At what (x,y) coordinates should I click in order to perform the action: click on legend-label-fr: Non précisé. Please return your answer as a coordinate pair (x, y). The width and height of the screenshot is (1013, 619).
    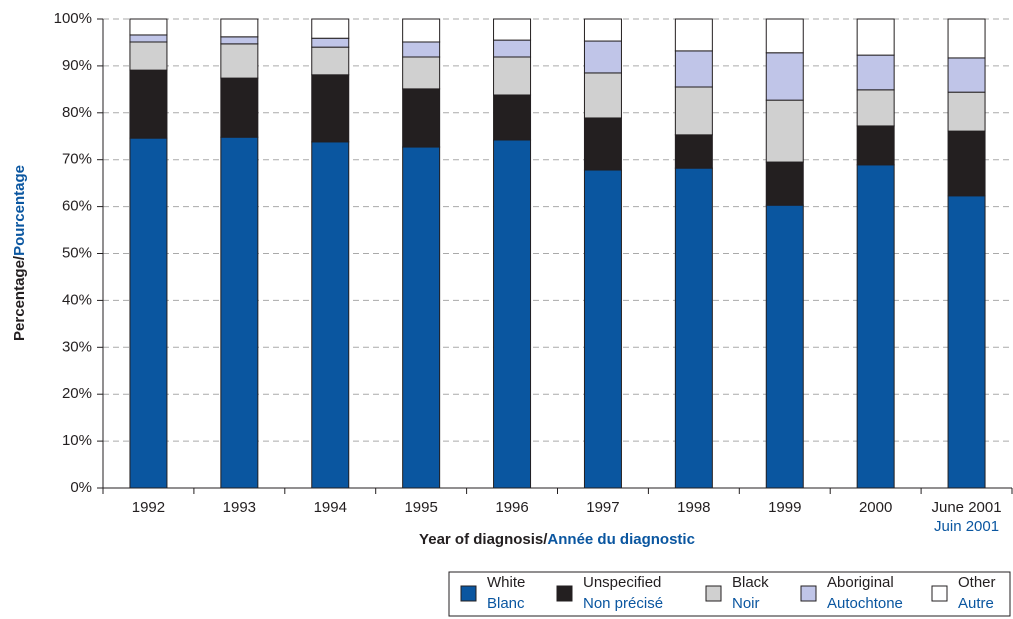
    Looking at the image, I should click on (623, 603).